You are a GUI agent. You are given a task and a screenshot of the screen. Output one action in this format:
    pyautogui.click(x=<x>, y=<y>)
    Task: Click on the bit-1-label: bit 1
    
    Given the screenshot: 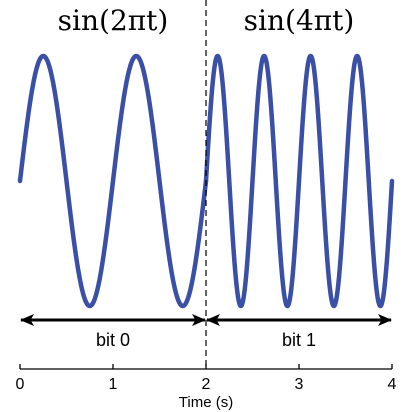 What is the action you would take?
    pyautogui.click(x=299, y=340)
    